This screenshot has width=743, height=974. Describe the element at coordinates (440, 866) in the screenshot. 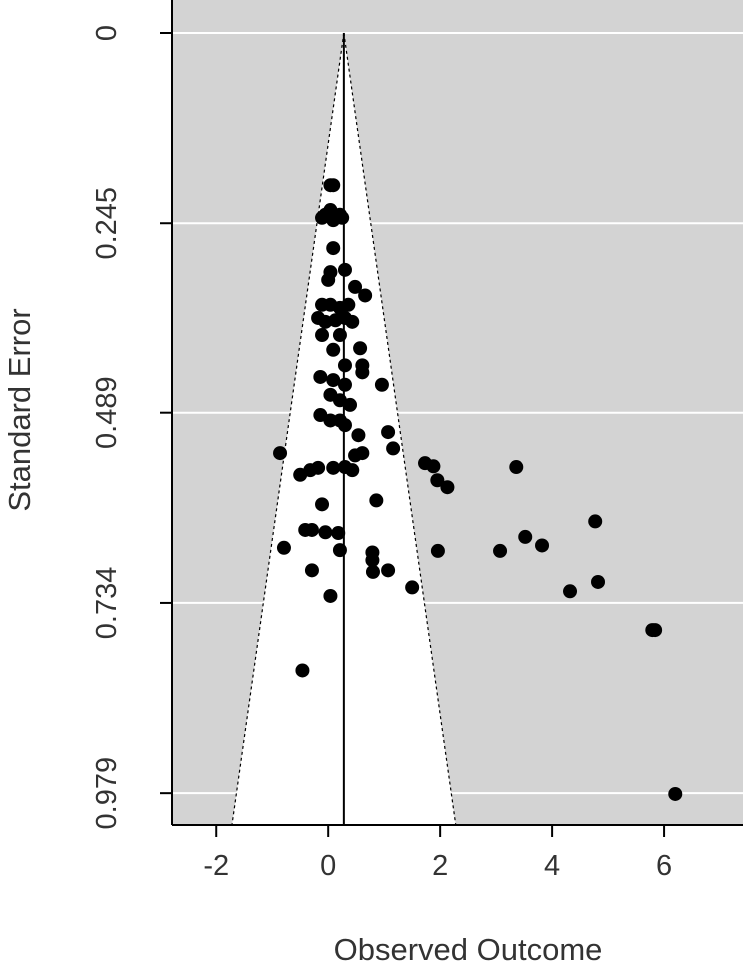

I see `x-tick-label: 2` at that location.